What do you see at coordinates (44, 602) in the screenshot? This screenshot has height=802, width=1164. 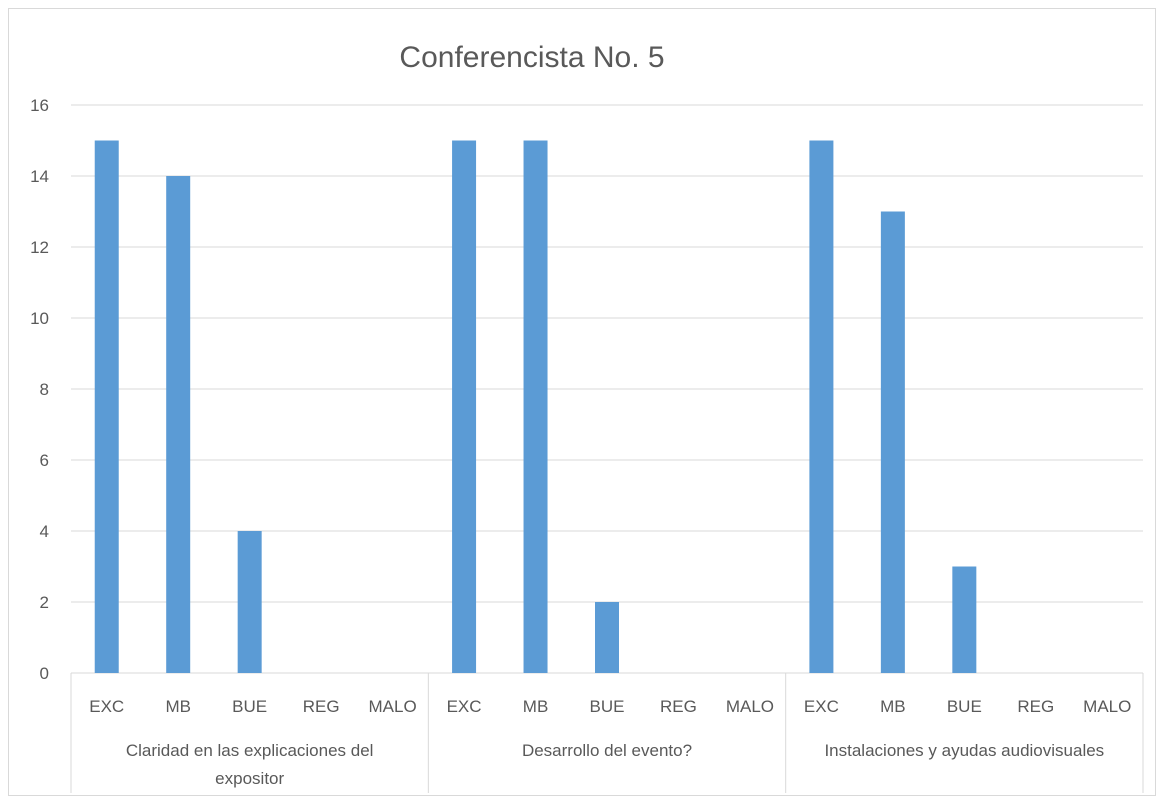 I see `y-tick-label: 2` at bounding box center [44, 602].